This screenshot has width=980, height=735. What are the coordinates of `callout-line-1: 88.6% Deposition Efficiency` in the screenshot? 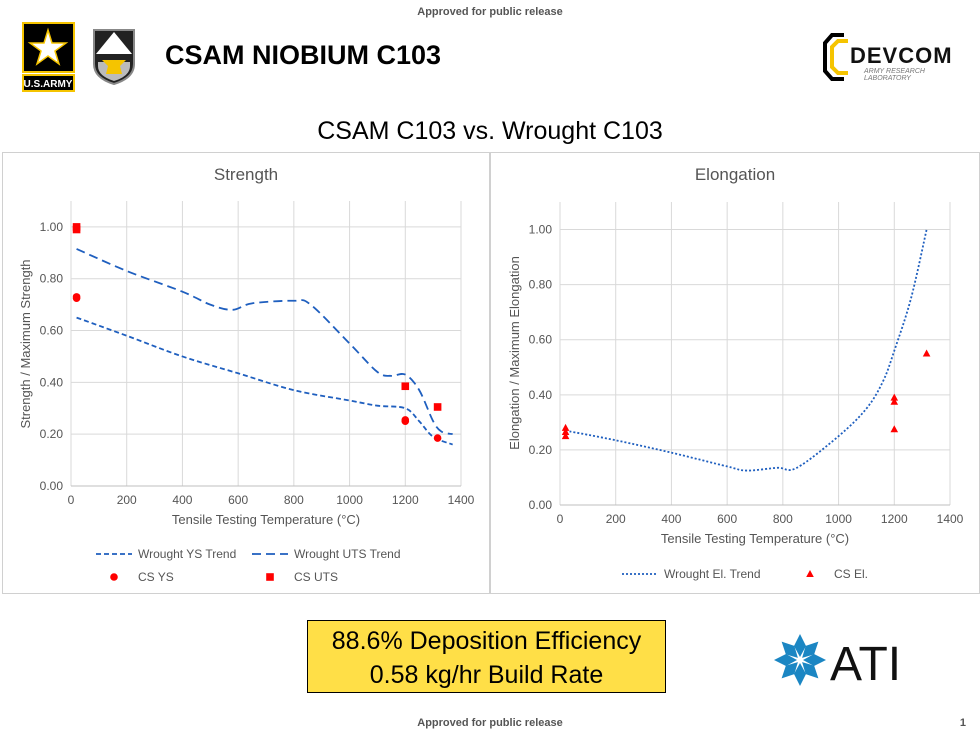 It's located at (486, 641).